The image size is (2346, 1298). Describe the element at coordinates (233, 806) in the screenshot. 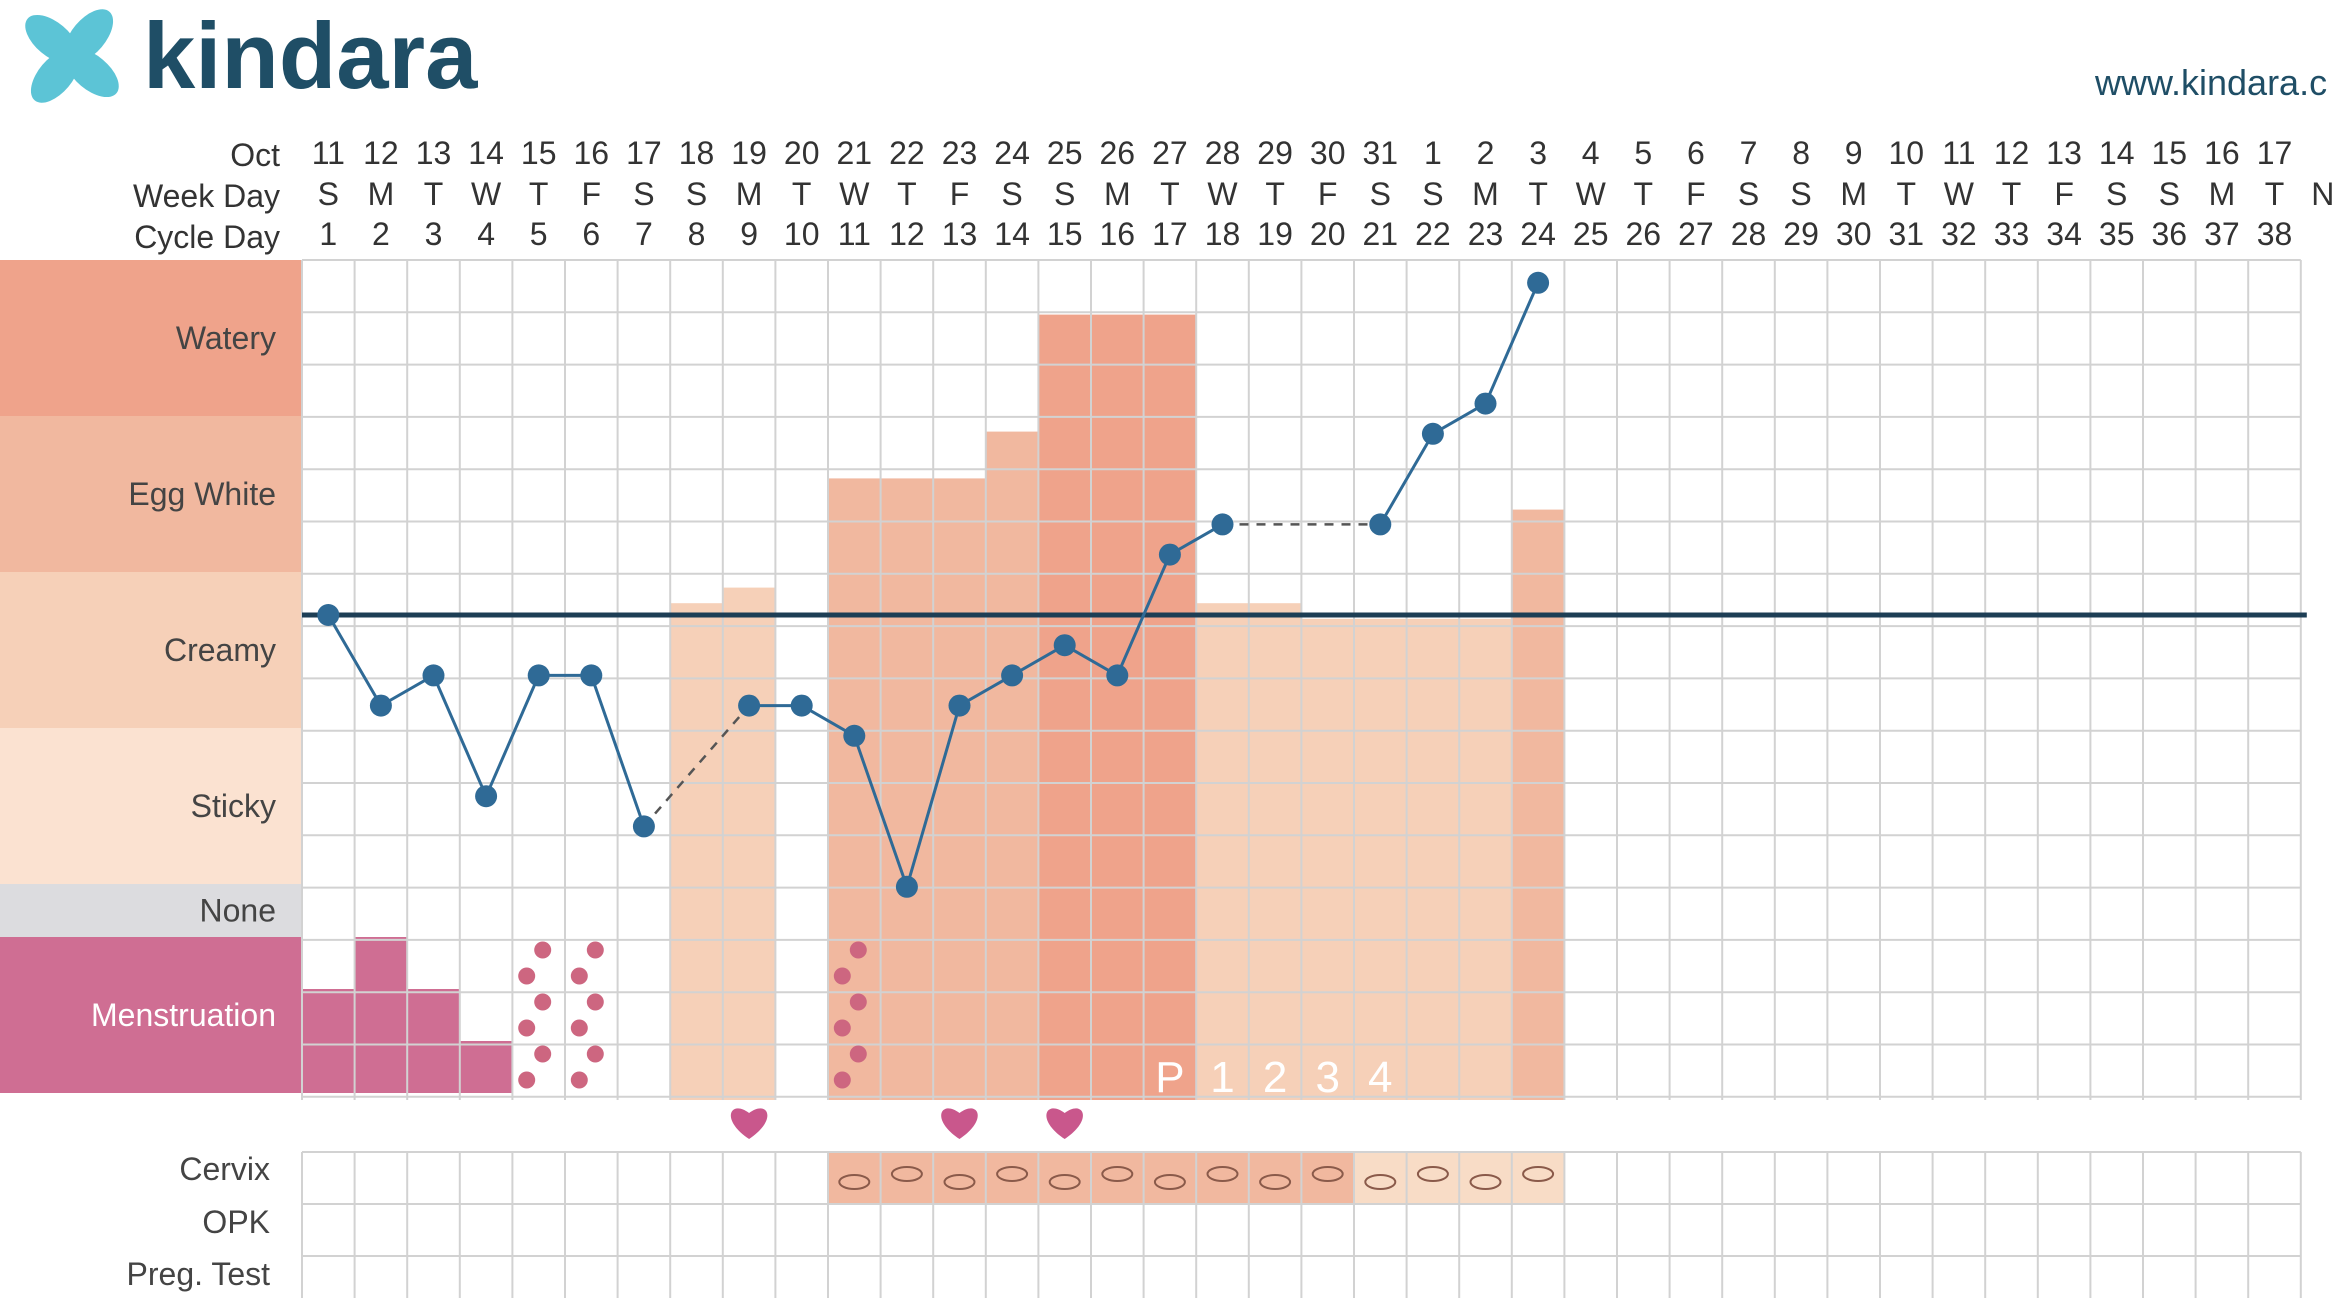

I see `legend-label: Sticky` at that location.